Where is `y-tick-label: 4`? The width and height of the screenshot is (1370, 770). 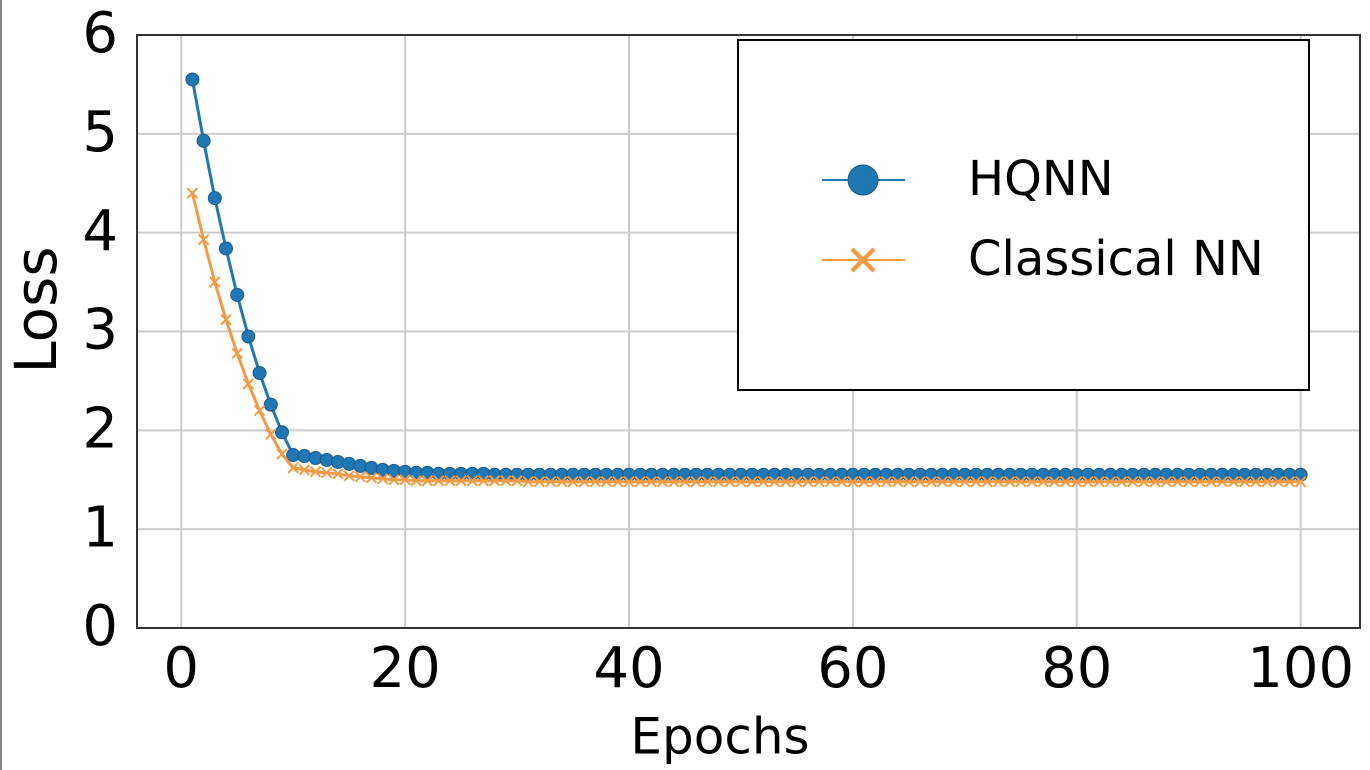 y-tick-label: 4 is located at coordinates (100, 231).